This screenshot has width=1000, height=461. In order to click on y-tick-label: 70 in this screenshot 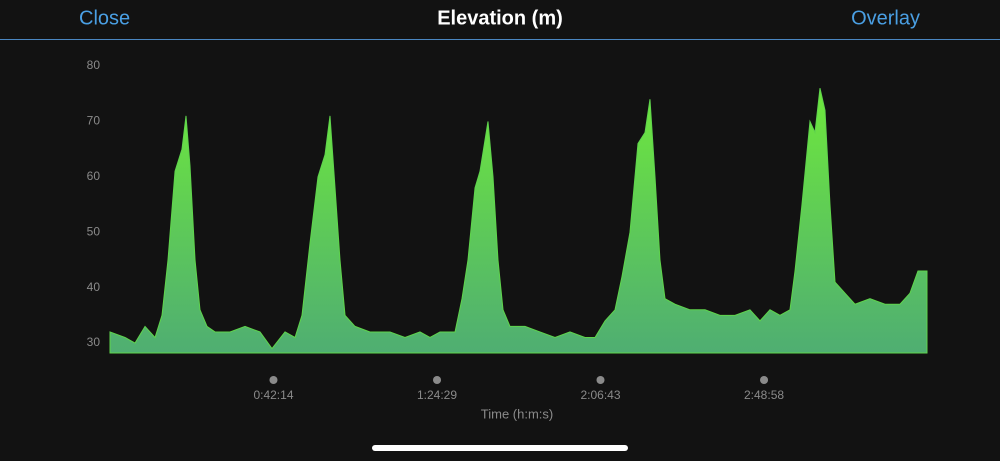, I will do `click(94, 121)`.